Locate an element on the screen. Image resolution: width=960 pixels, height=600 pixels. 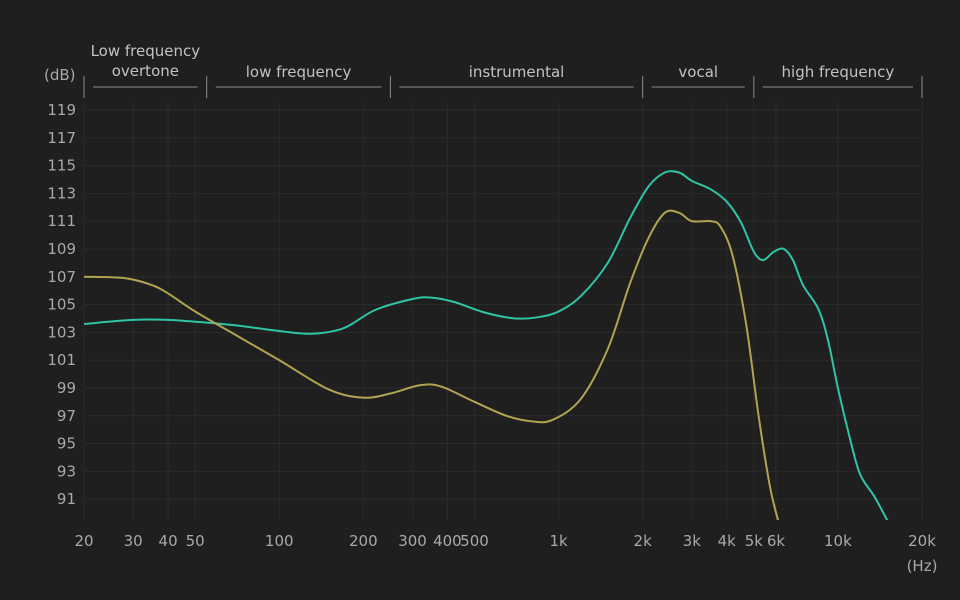
y-tick-label: 111 is located at coordinates (61, 221).